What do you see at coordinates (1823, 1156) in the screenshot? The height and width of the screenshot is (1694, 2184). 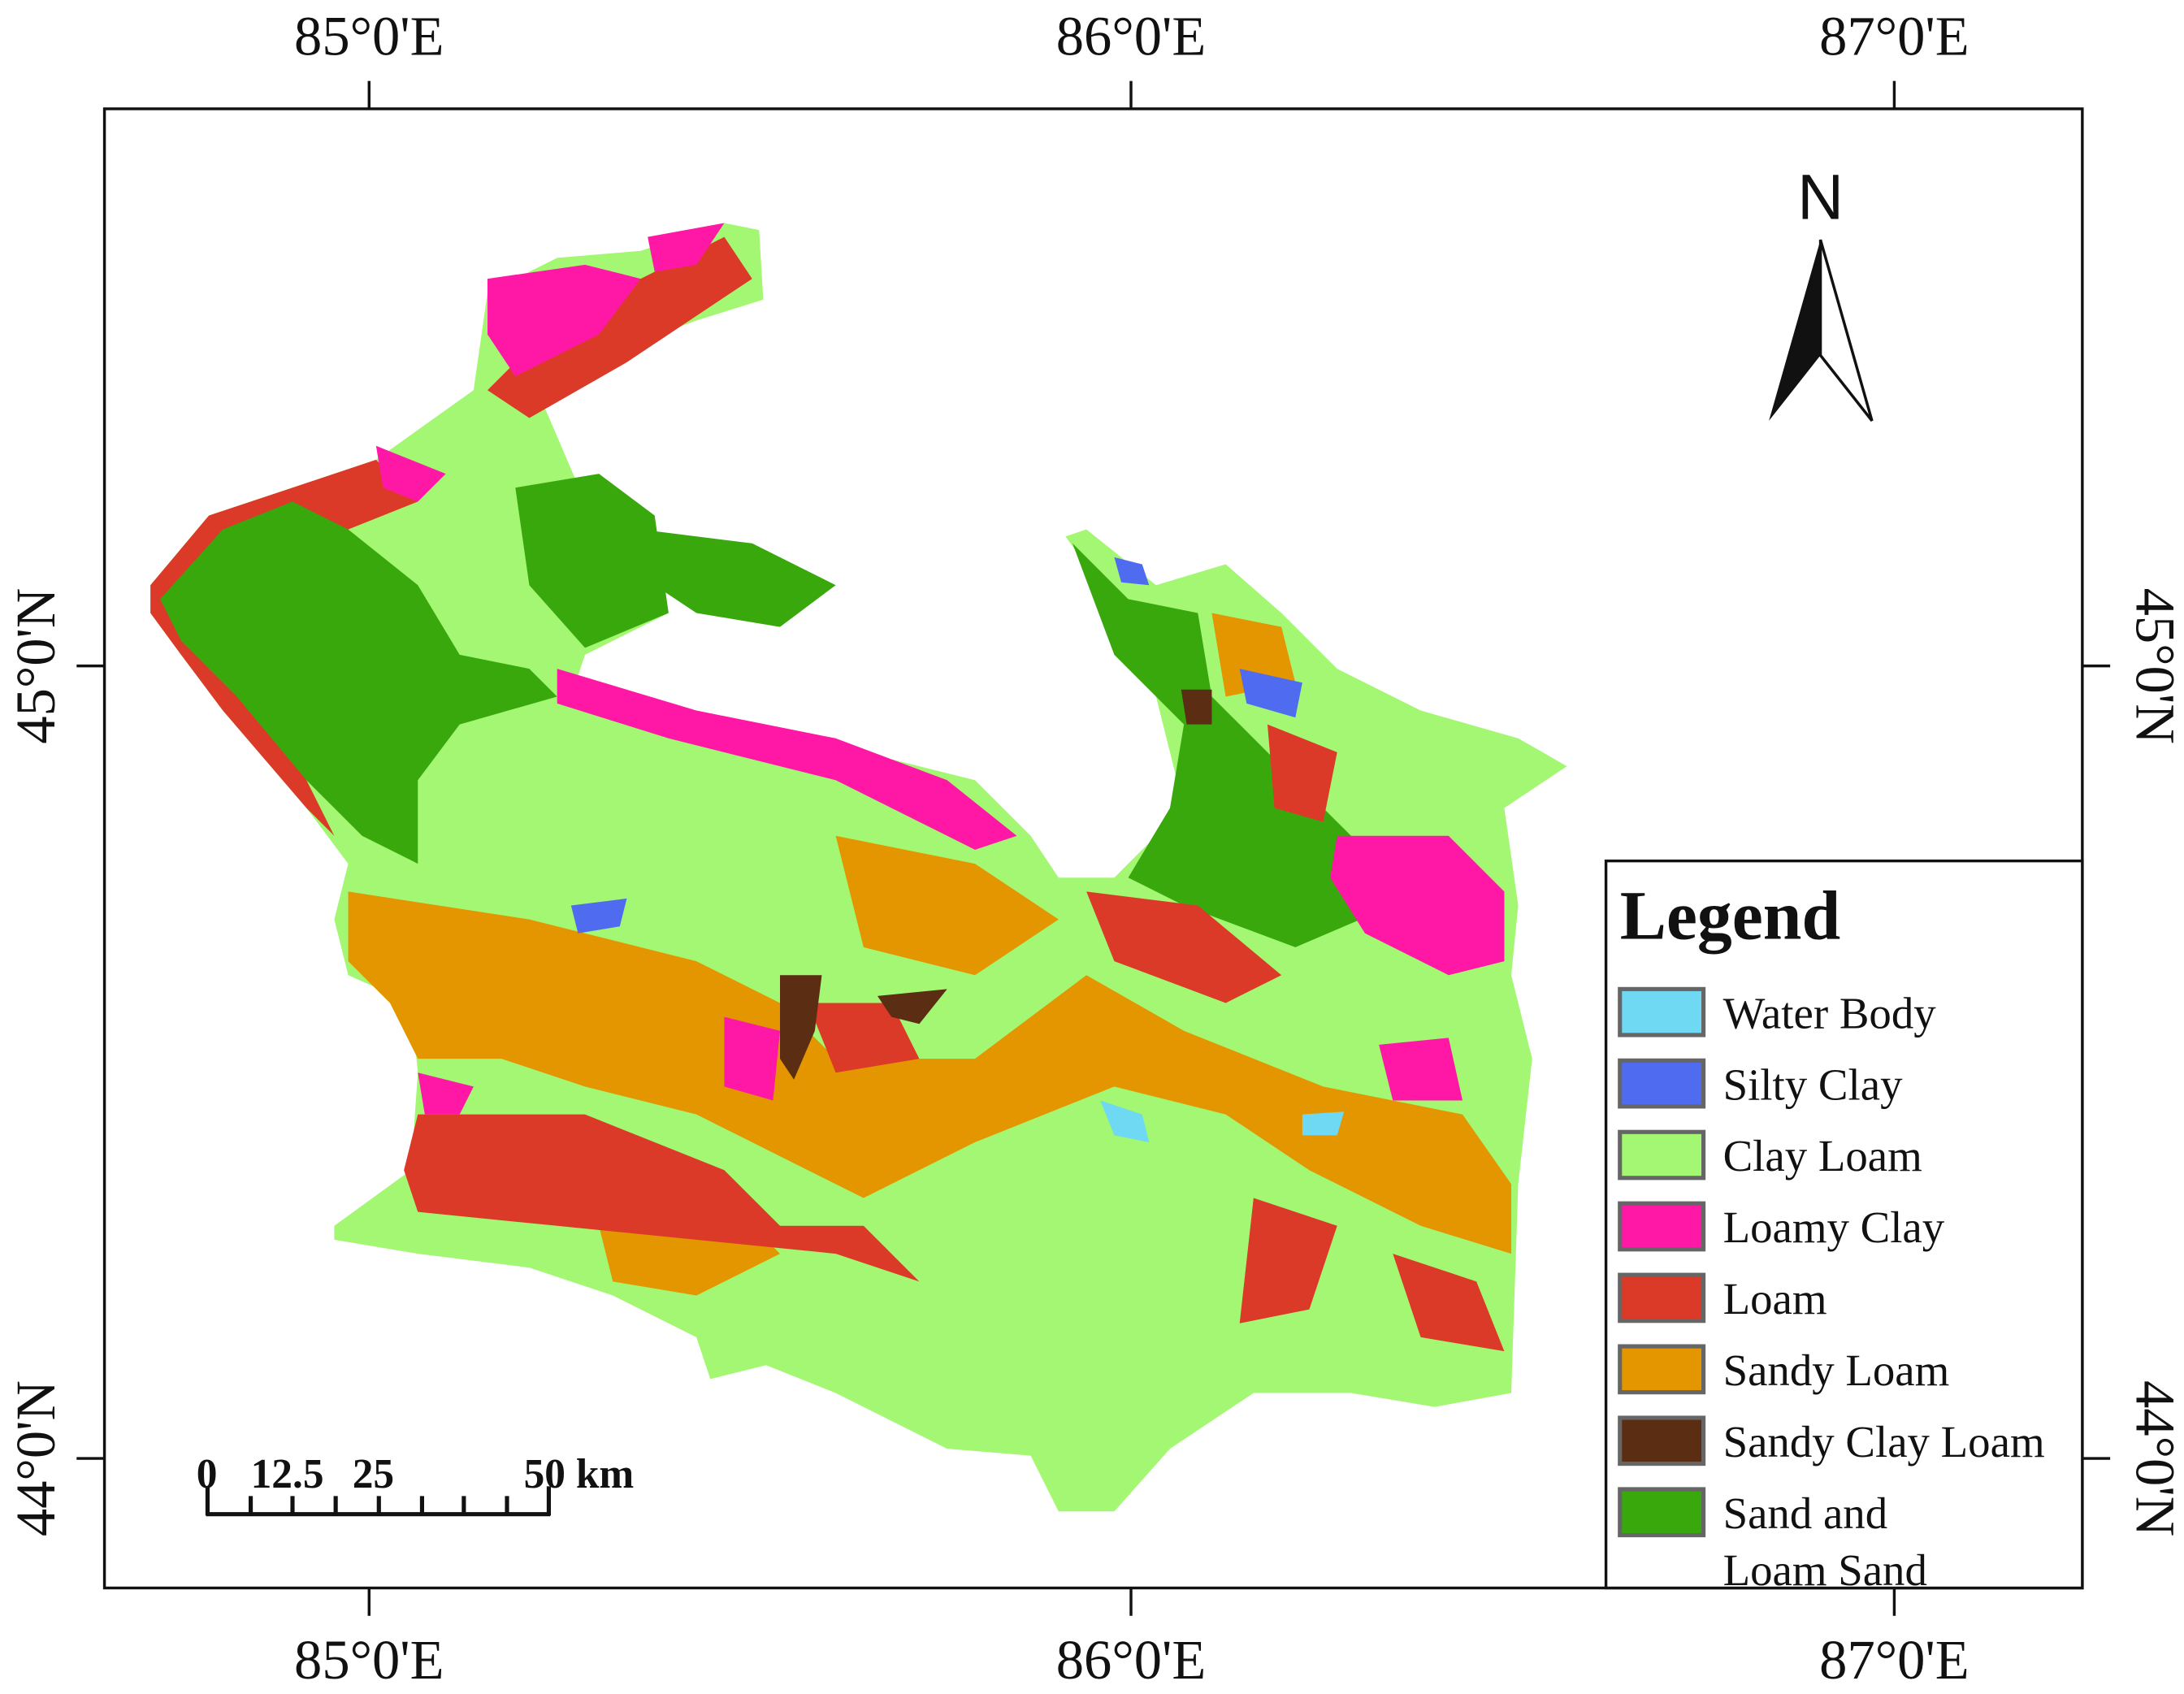 I see `legend-label: Clay Loam` at bounding box center [1823, 1156].